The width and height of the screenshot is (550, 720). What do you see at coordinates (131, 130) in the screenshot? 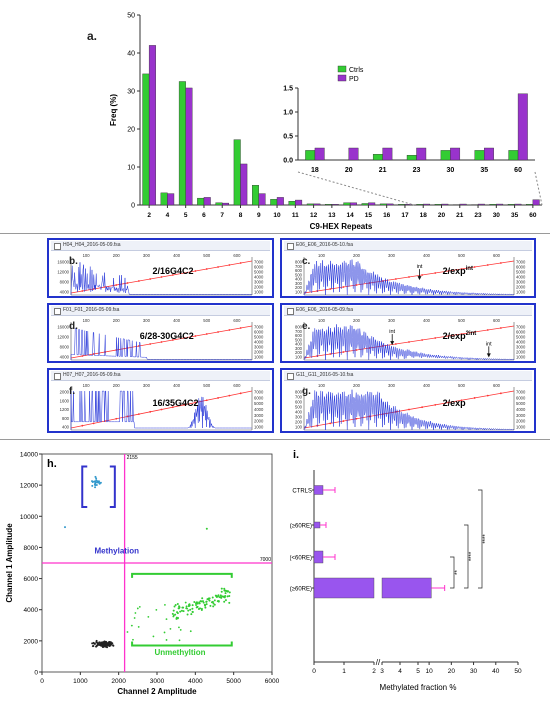
I see `y-tick-label-a: 20` at bounding box center [131, 130].